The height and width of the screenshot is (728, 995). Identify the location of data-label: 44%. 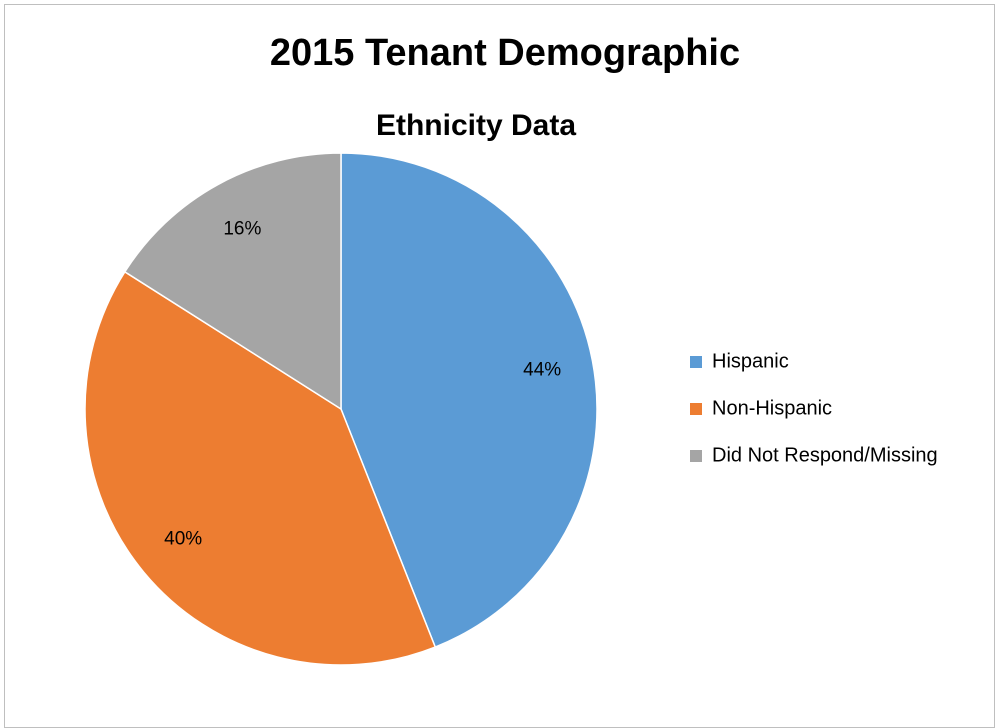
(542, 370).